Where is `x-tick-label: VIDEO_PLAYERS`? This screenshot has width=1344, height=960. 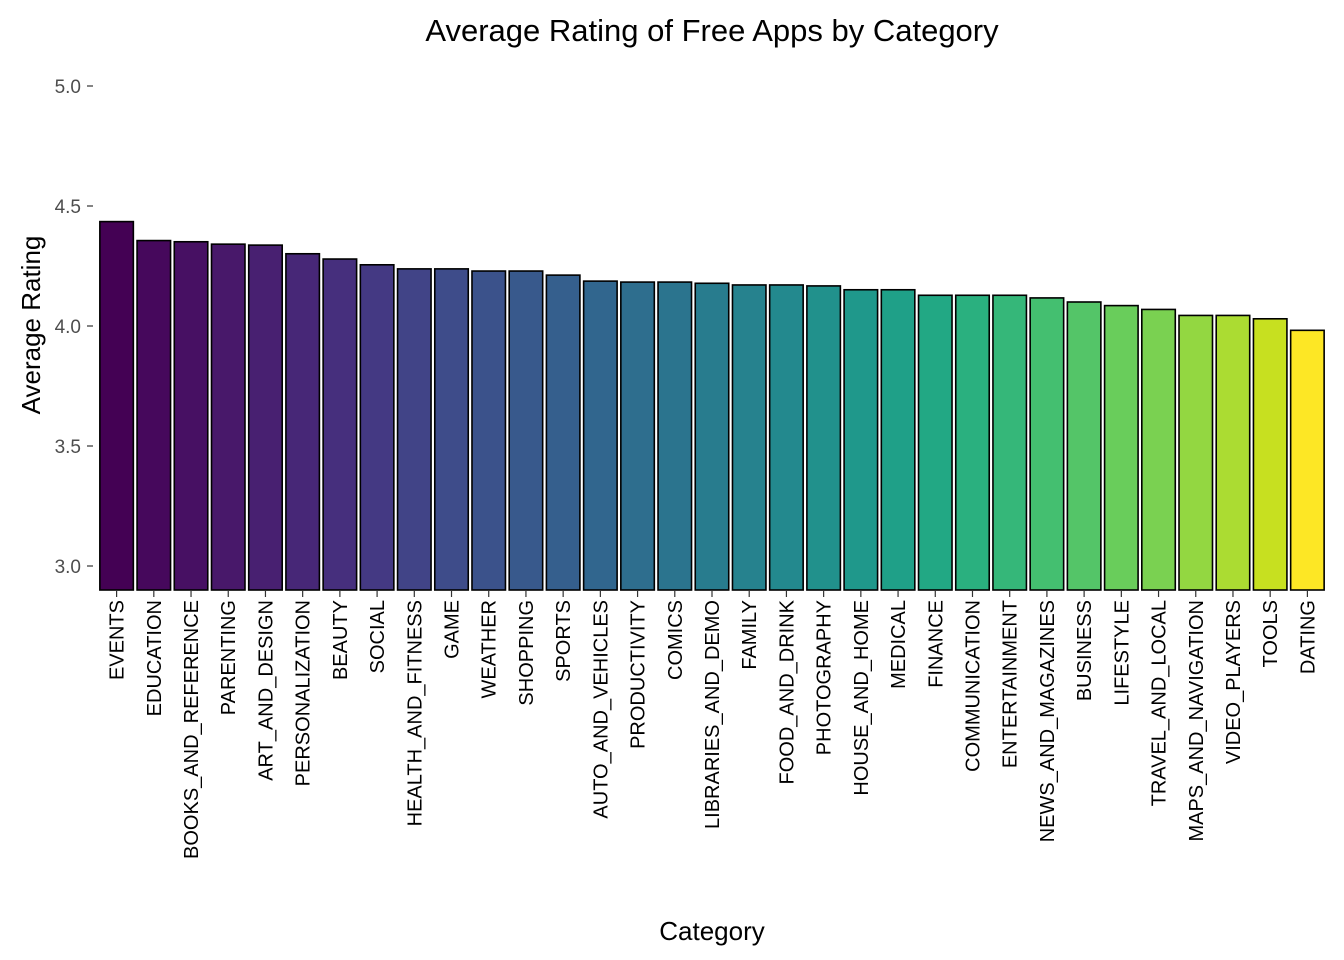
x-tick-label: VIDEO_PLAYERS is located at coordinates (1234, 682).